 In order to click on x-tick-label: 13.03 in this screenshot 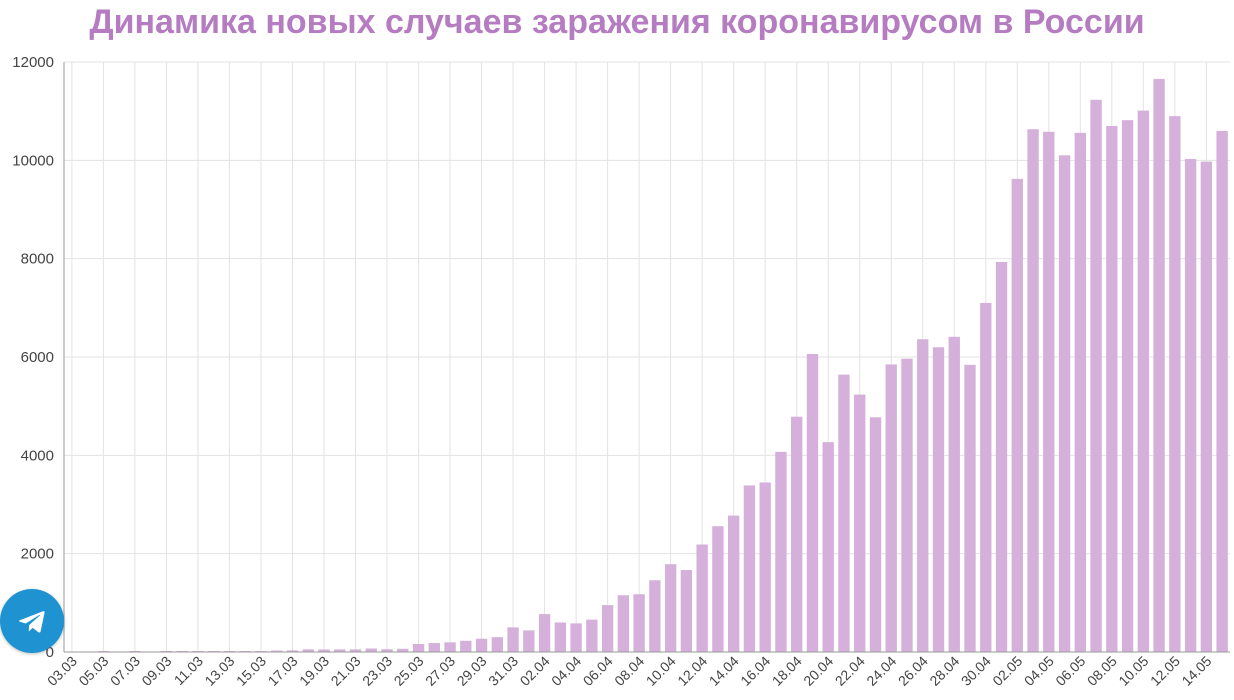, I will do `click(219, 671)`.